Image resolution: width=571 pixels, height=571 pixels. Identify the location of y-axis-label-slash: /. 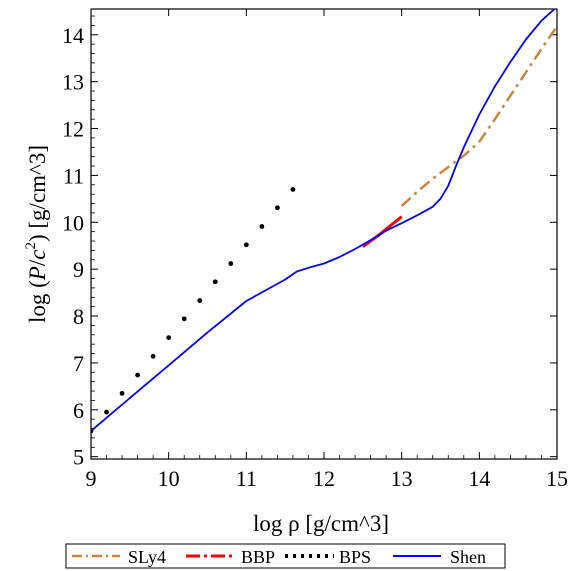
(37, 262).